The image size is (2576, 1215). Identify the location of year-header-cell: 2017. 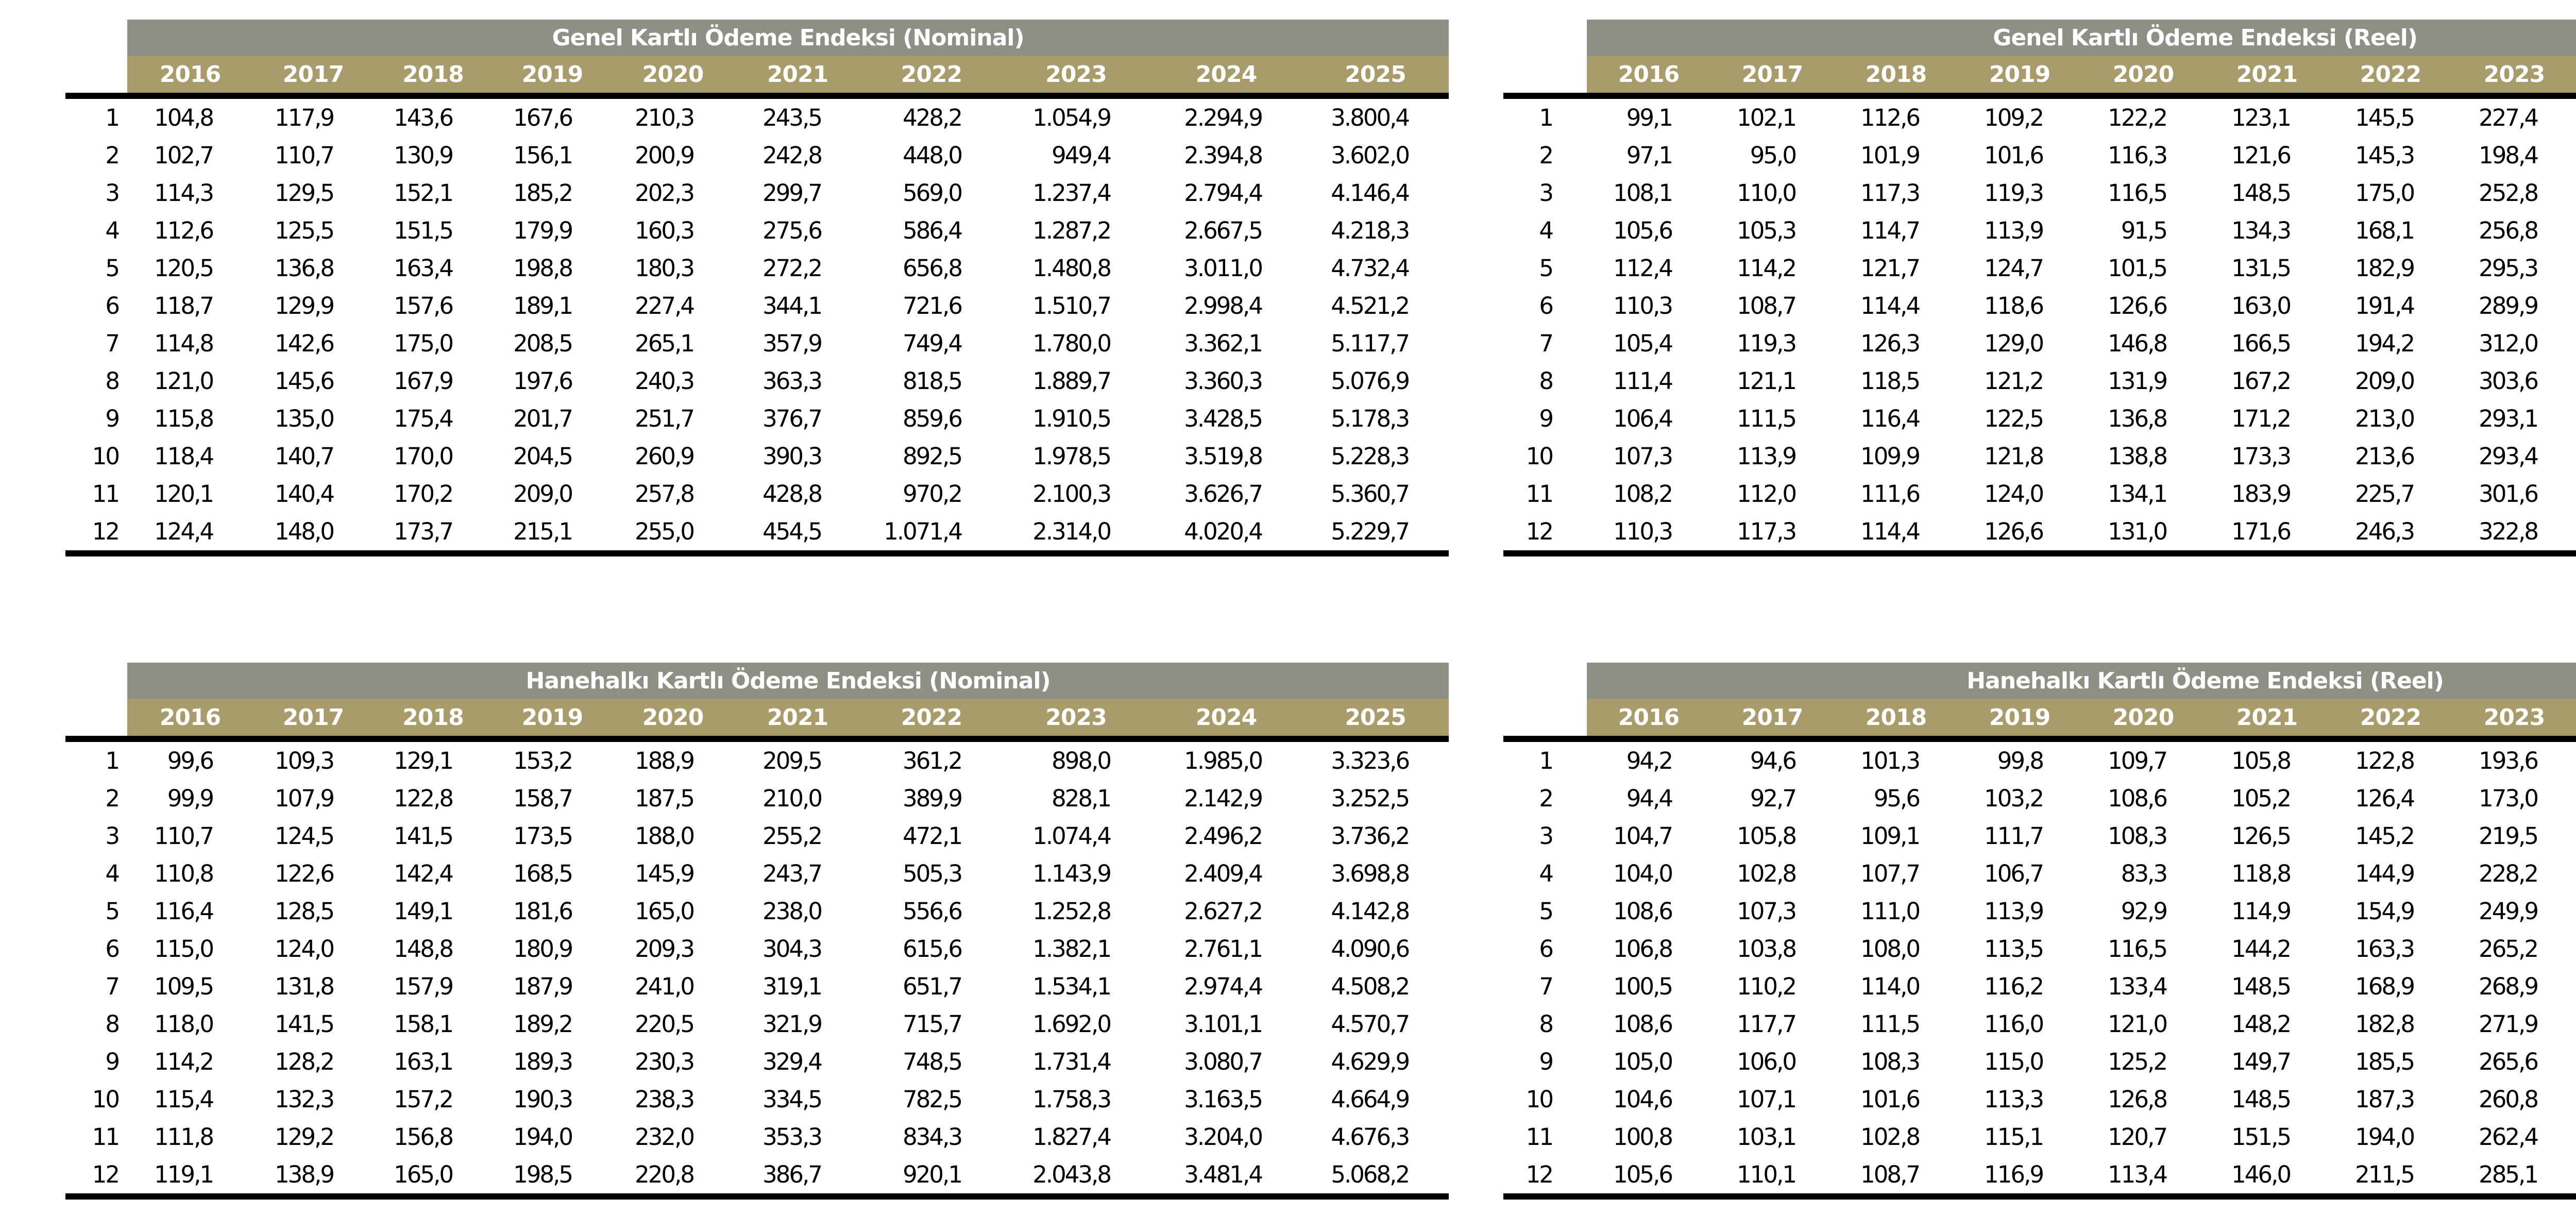
(1772, 718).